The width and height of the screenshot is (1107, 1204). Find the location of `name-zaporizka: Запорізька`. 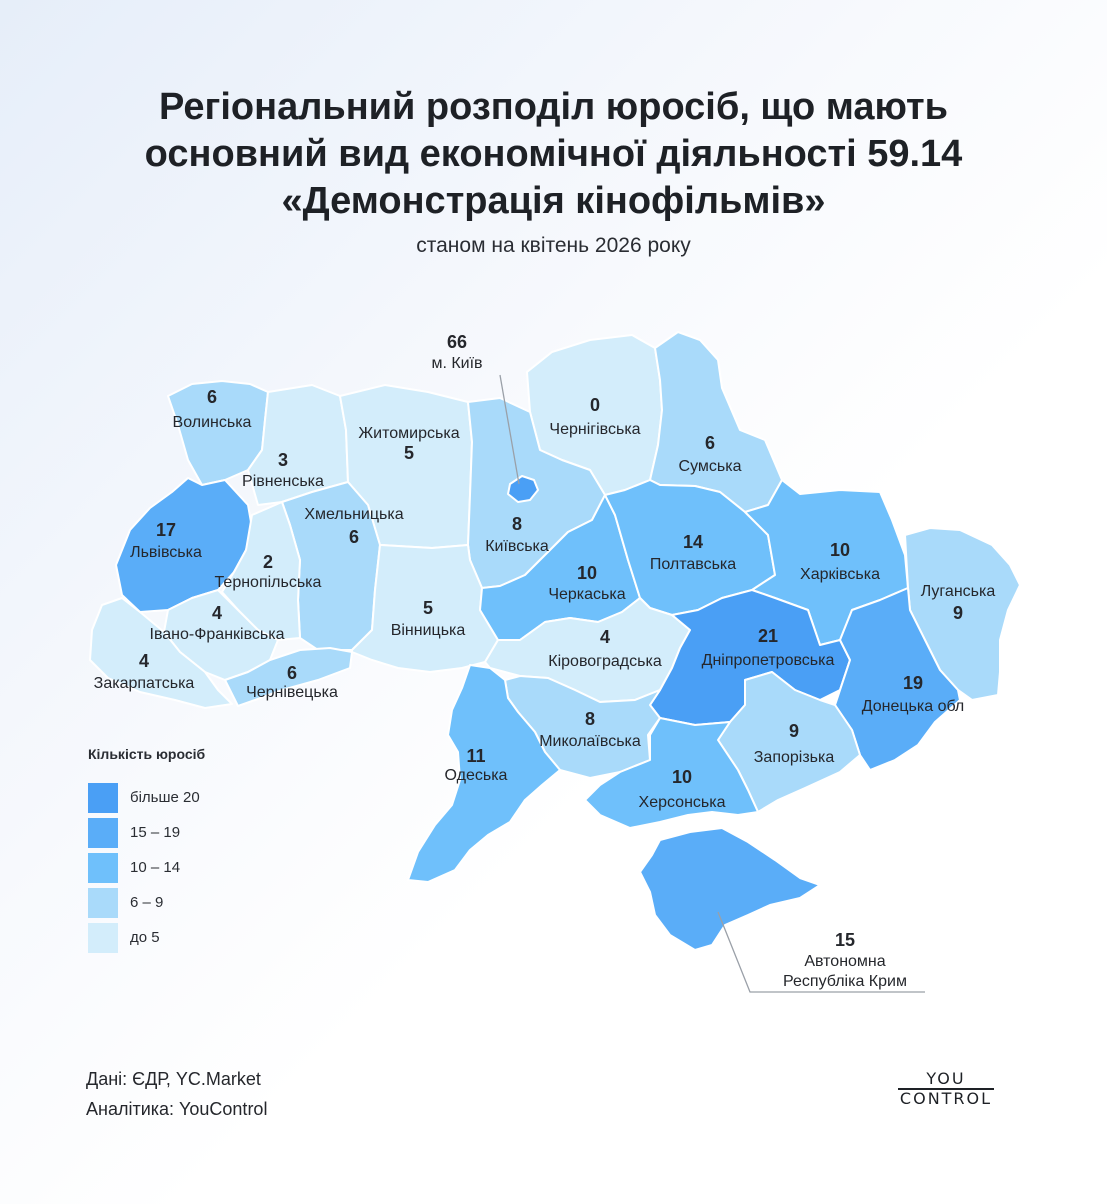

name-zaporizka: Запорізька is located at coordinates (794, 757).